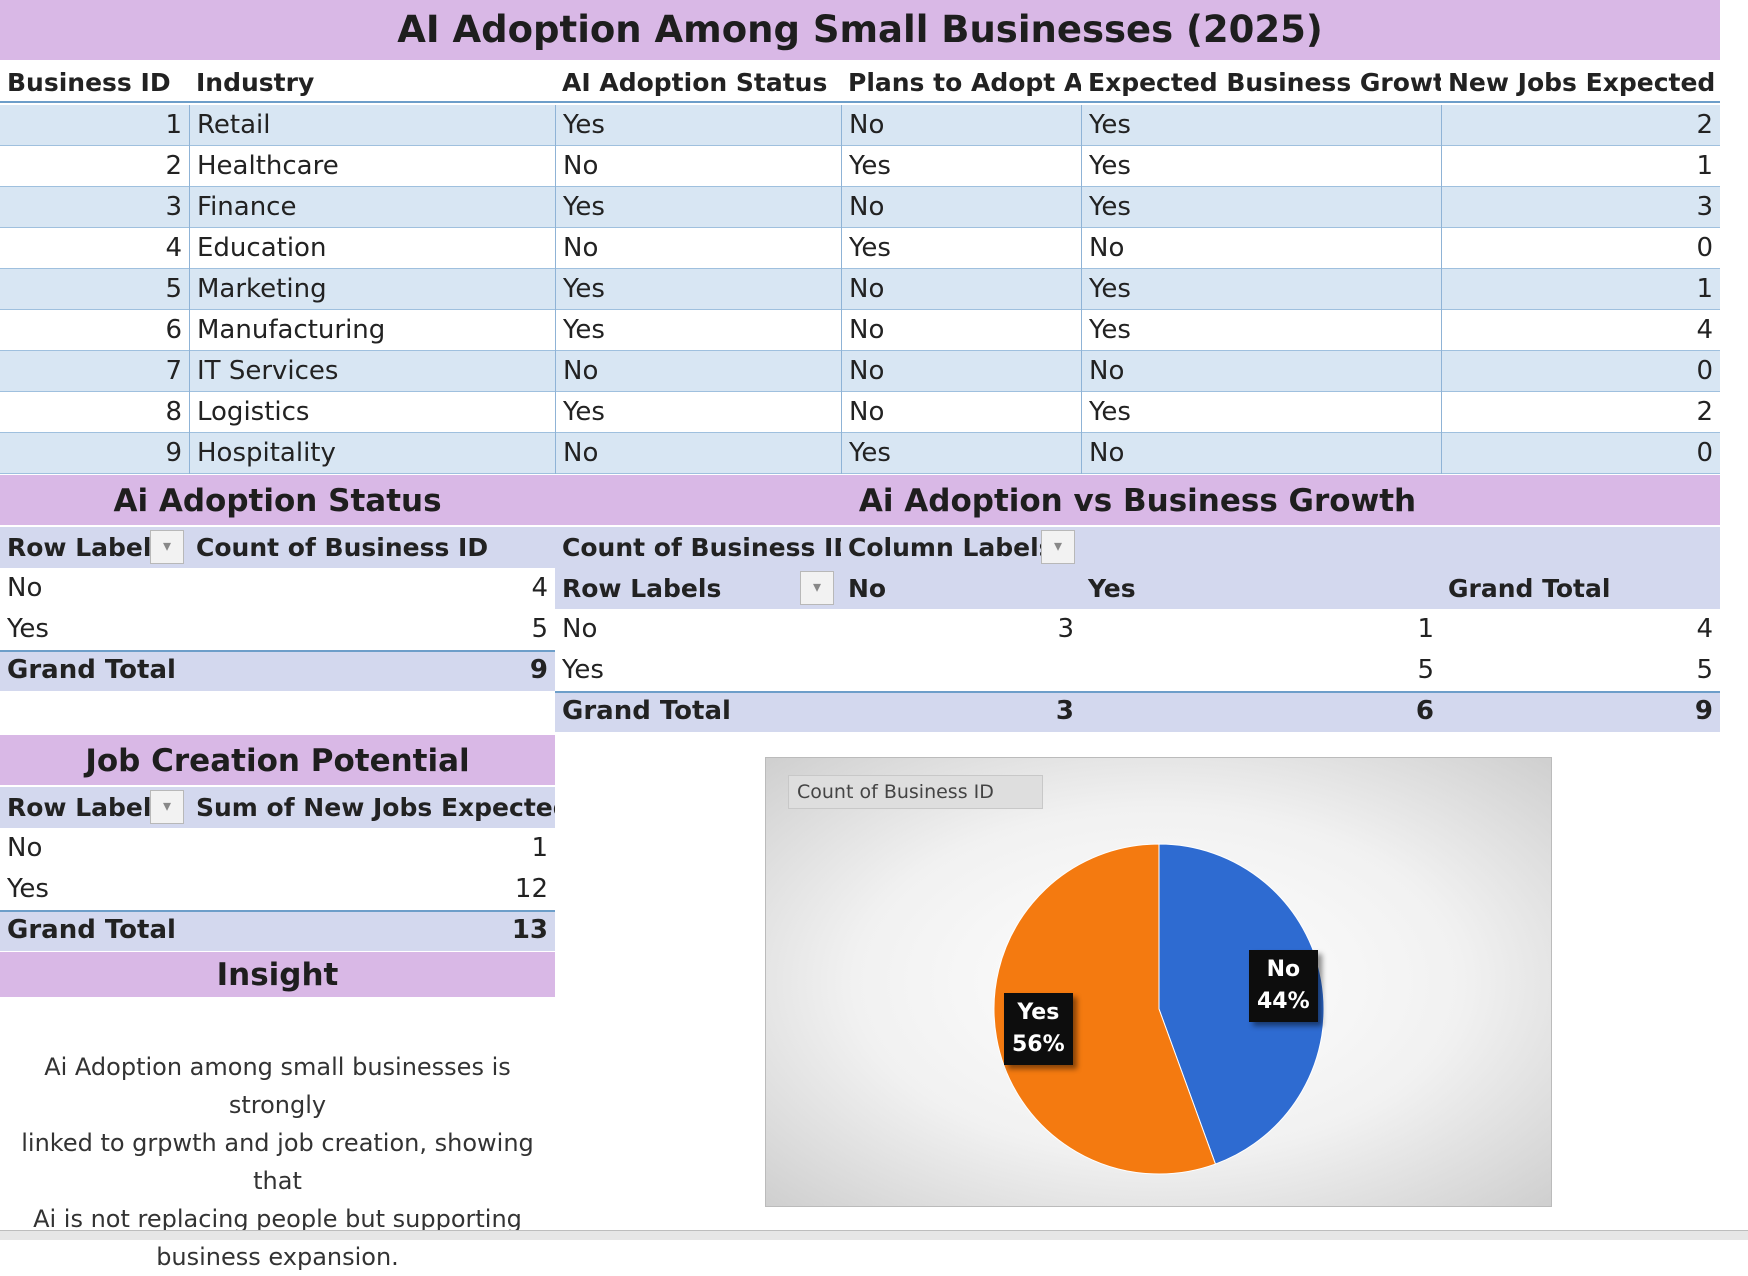  I want to click on header-expected-growth: Expected Business Growth, so click(1264, 82).